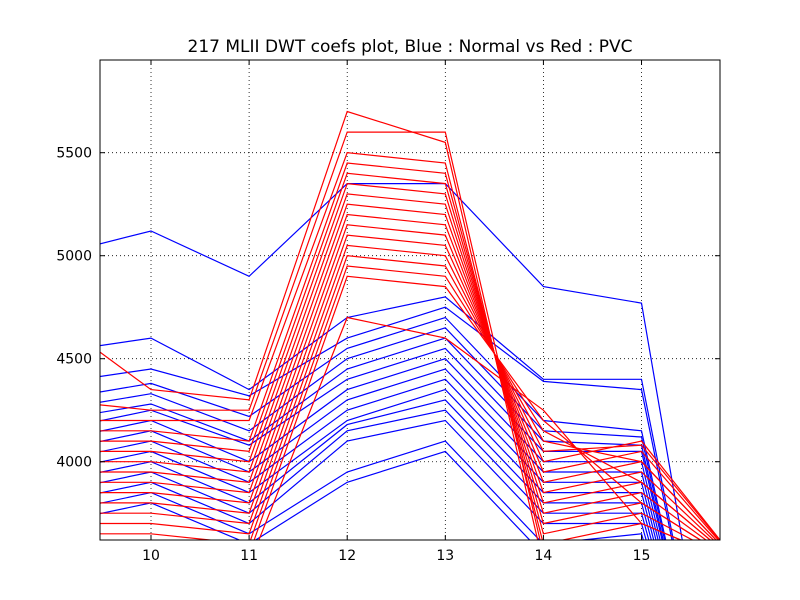 The image size is (800, 600). What do you see at coordinates (74, 463) in the screenshot?
I see `y-tick-label: 4000` at bounding box center [74, 463].